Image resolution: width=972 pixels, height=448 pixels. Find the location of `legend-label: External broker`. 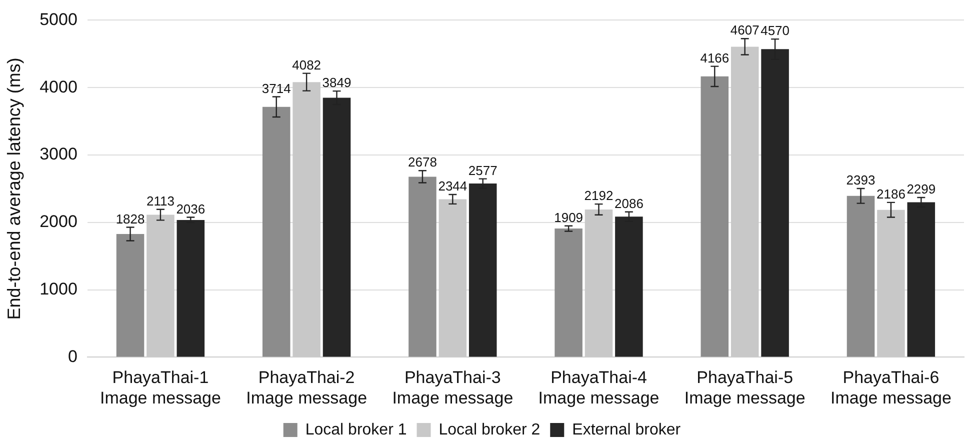

legend-label: External broker is located at coordinates (627, 429).